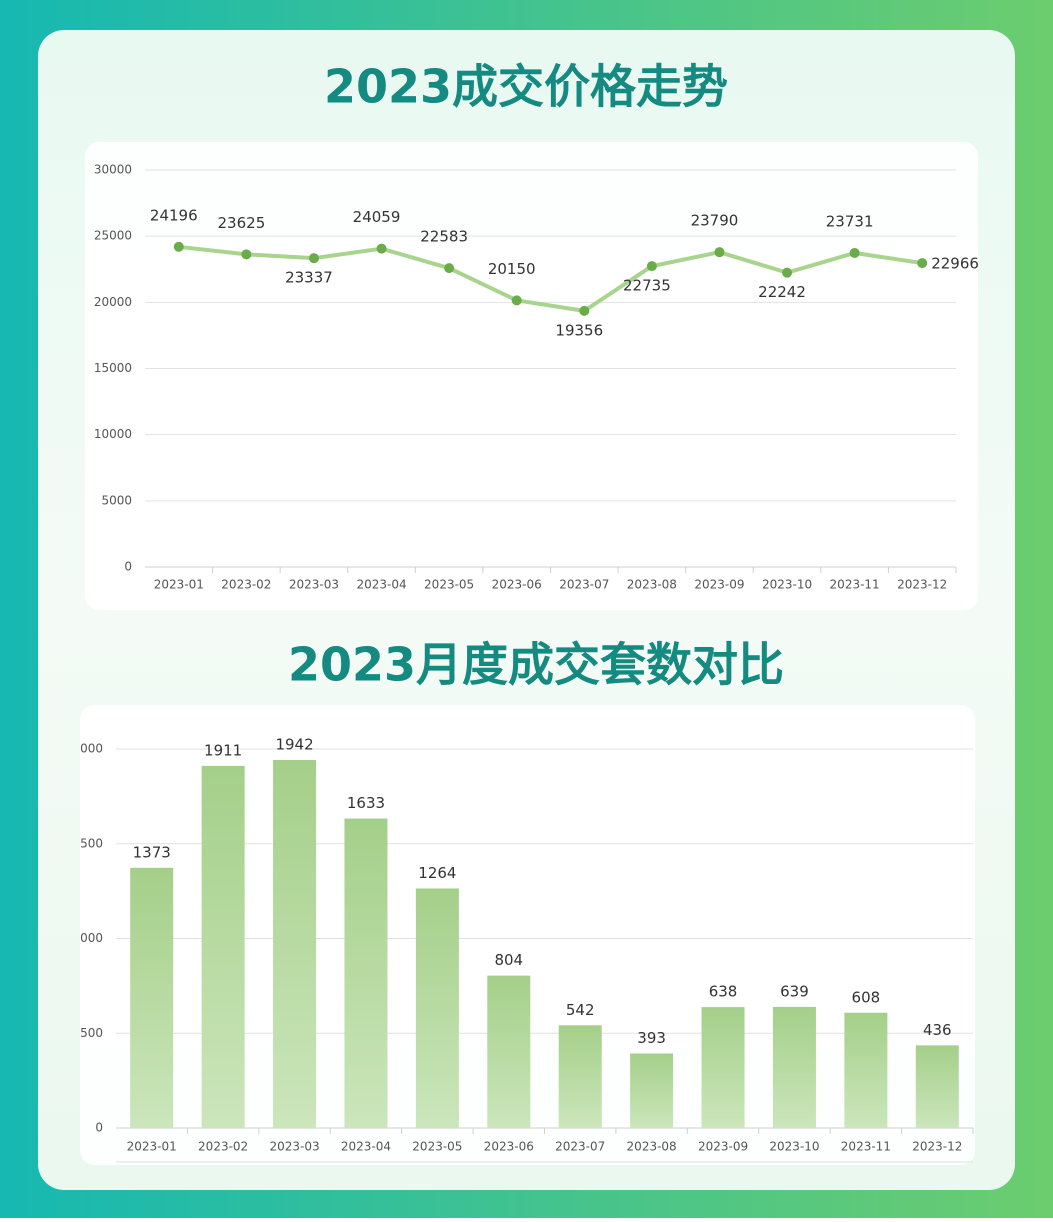  I want to click on data-label: 804, so click(508, 960).